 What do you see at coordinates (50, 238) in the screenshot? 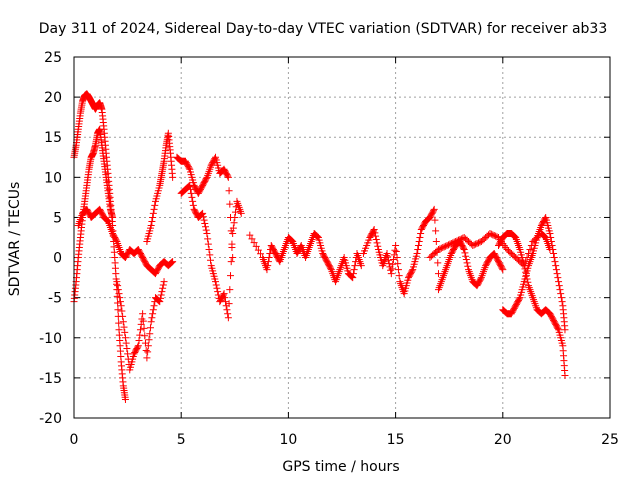
I see `y-tick-labels: -20 -15 -10 -5 0 5 10 15 20 25` at bounding box center [50, 238].